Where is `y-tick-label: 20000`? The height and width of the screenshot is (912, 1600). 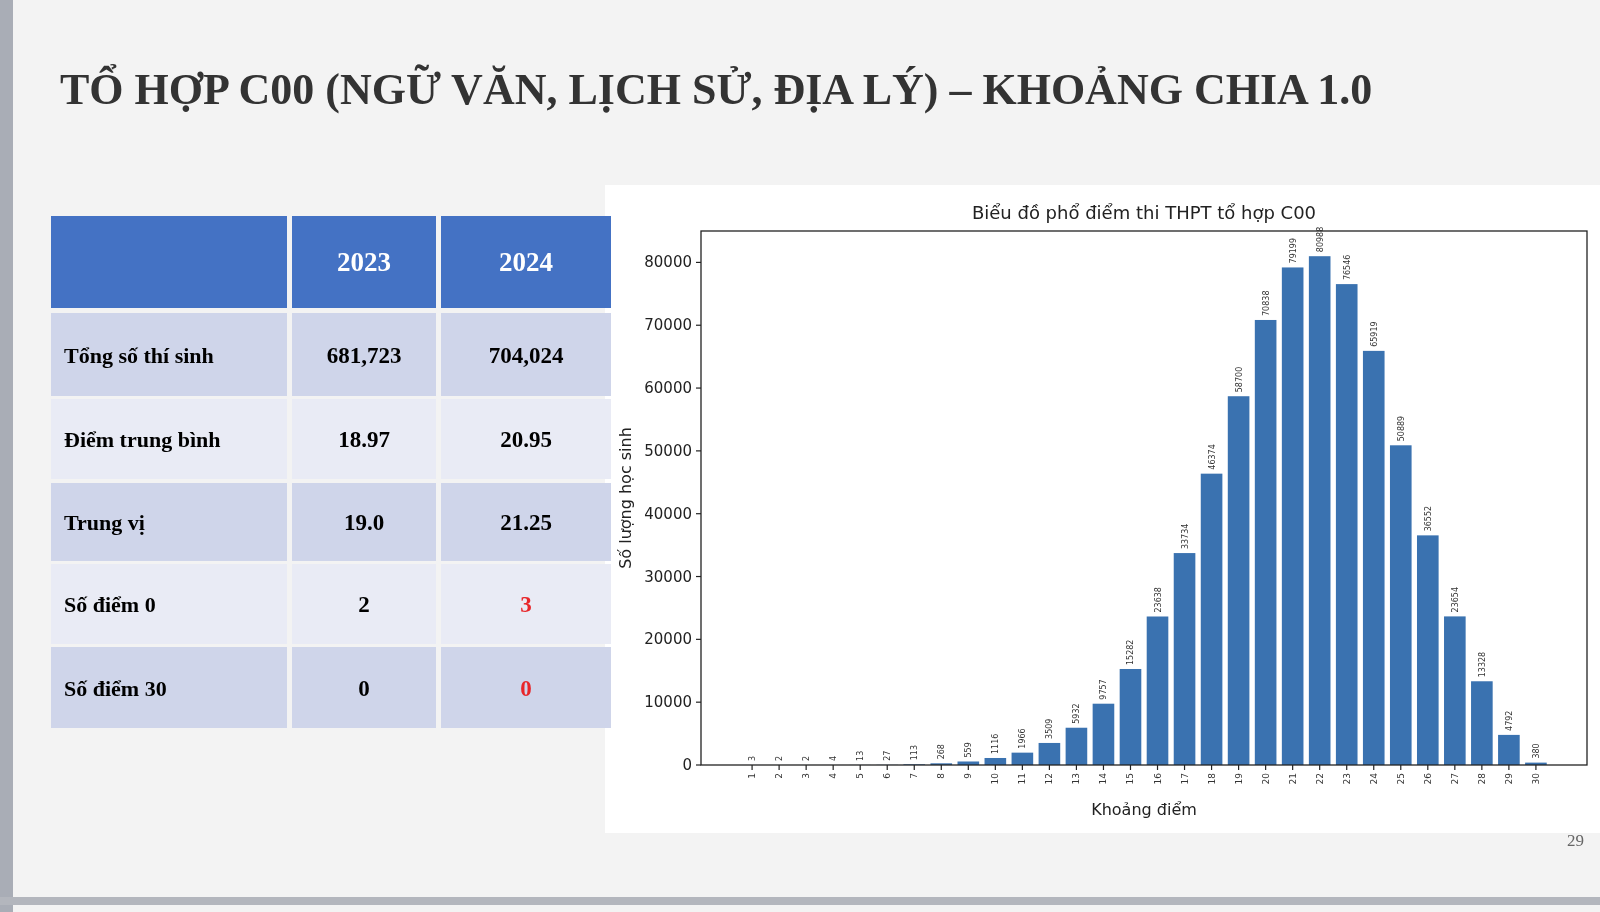 y-tick-label: 20000 is located at coordinates (668, 639).